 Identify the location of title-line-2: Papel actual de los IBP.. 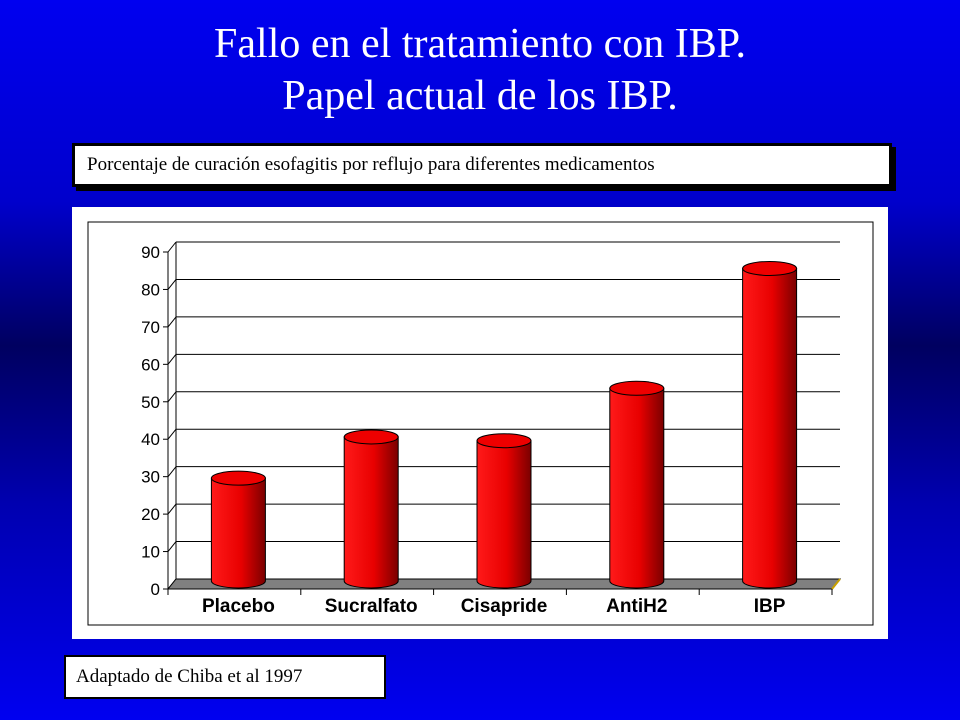
(480, 96).